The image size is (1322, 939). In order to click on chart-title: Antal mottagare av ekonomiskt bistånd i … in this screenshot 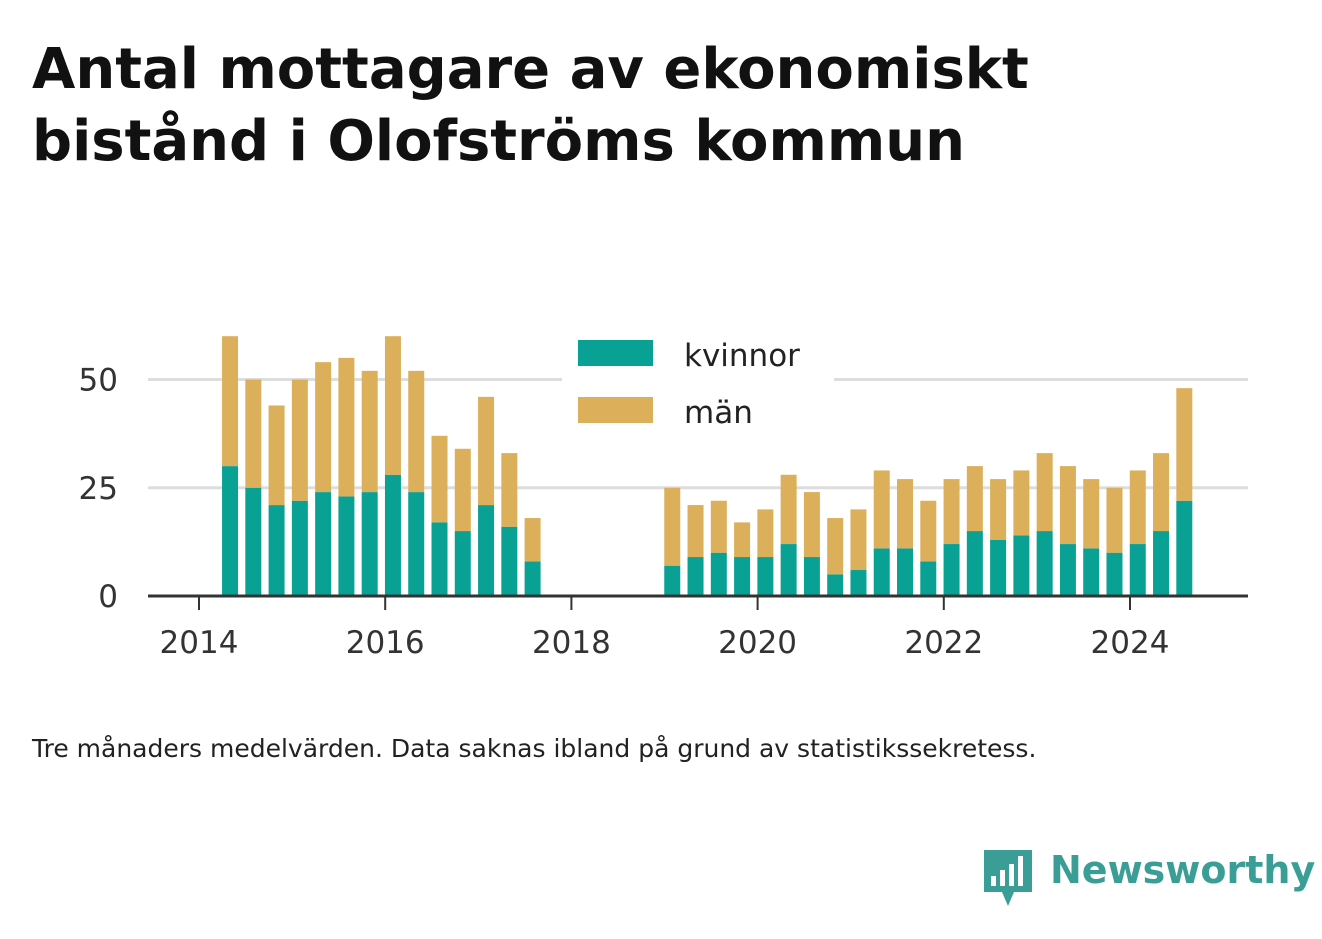, I will do `click(632, 106)`.